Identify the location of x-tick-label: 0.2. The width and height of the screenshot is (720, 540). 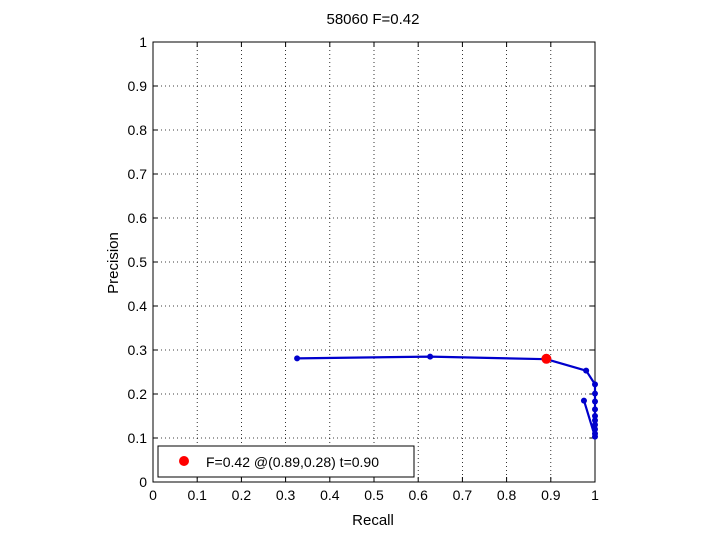
(242, 495).